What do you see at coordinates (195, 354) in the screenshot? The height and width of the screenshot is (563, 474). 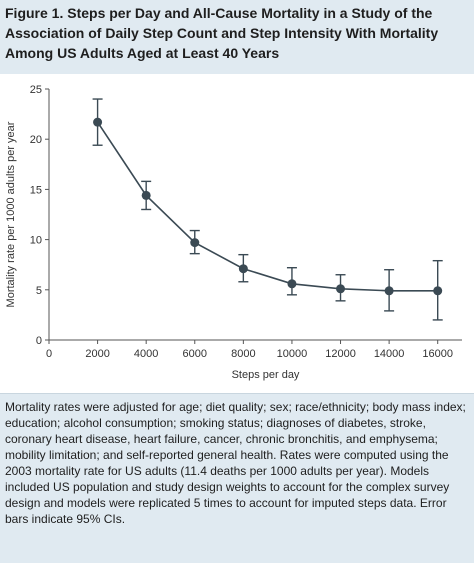 I see `x-tick-label: 6000` at bounding box center [195, 354].